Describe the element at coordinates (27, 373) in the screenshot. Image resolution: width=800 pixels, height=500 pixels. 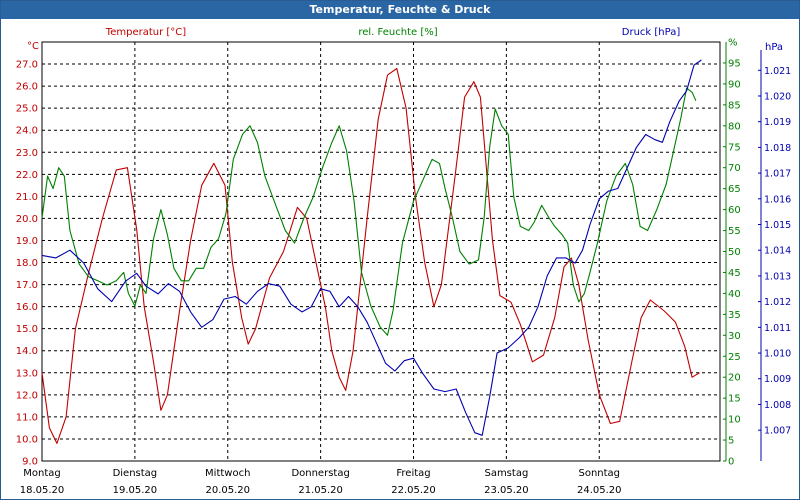
I see `y-tick-temperature: 13.0` at that location.